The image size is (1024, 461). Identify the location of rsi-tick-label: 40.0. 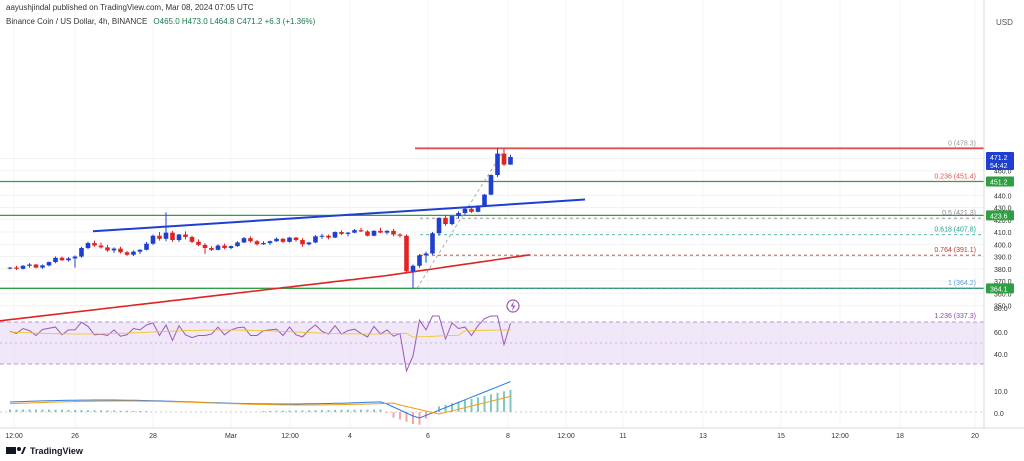
(1001, 355).